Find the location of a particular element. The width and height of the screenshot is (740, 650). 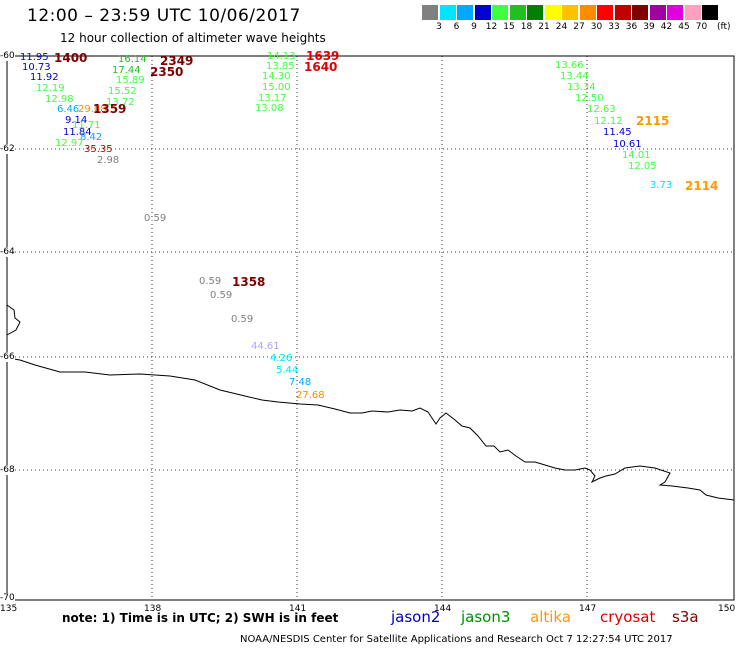

lat-tick-label: -64 is located at coordinates (7, 252).